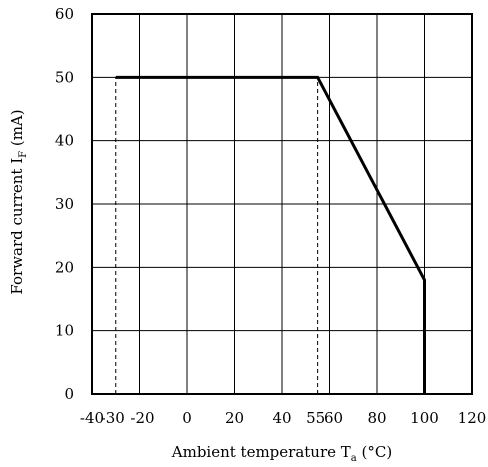 Image resolution: width=488 pixels, height=467 pixels. I want to click on y-axis-label-subscript: F, so click(23, 154).